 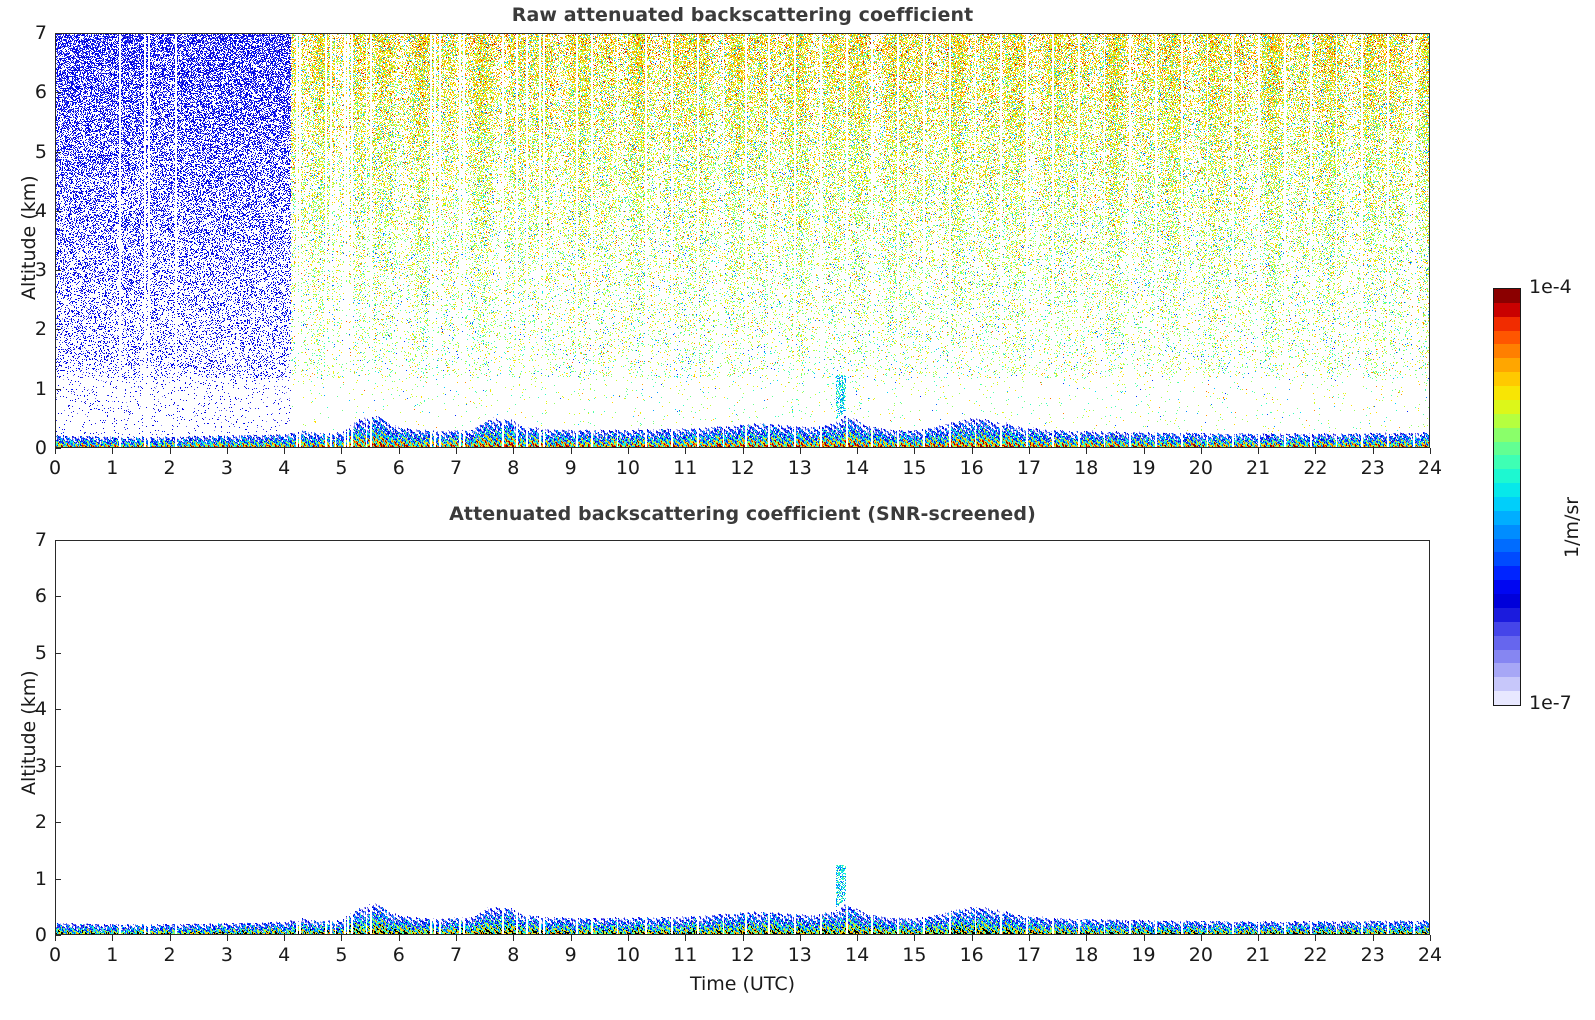 I want to click on colorbar-min-label: 1e-7, so click(x=1550, y=703).